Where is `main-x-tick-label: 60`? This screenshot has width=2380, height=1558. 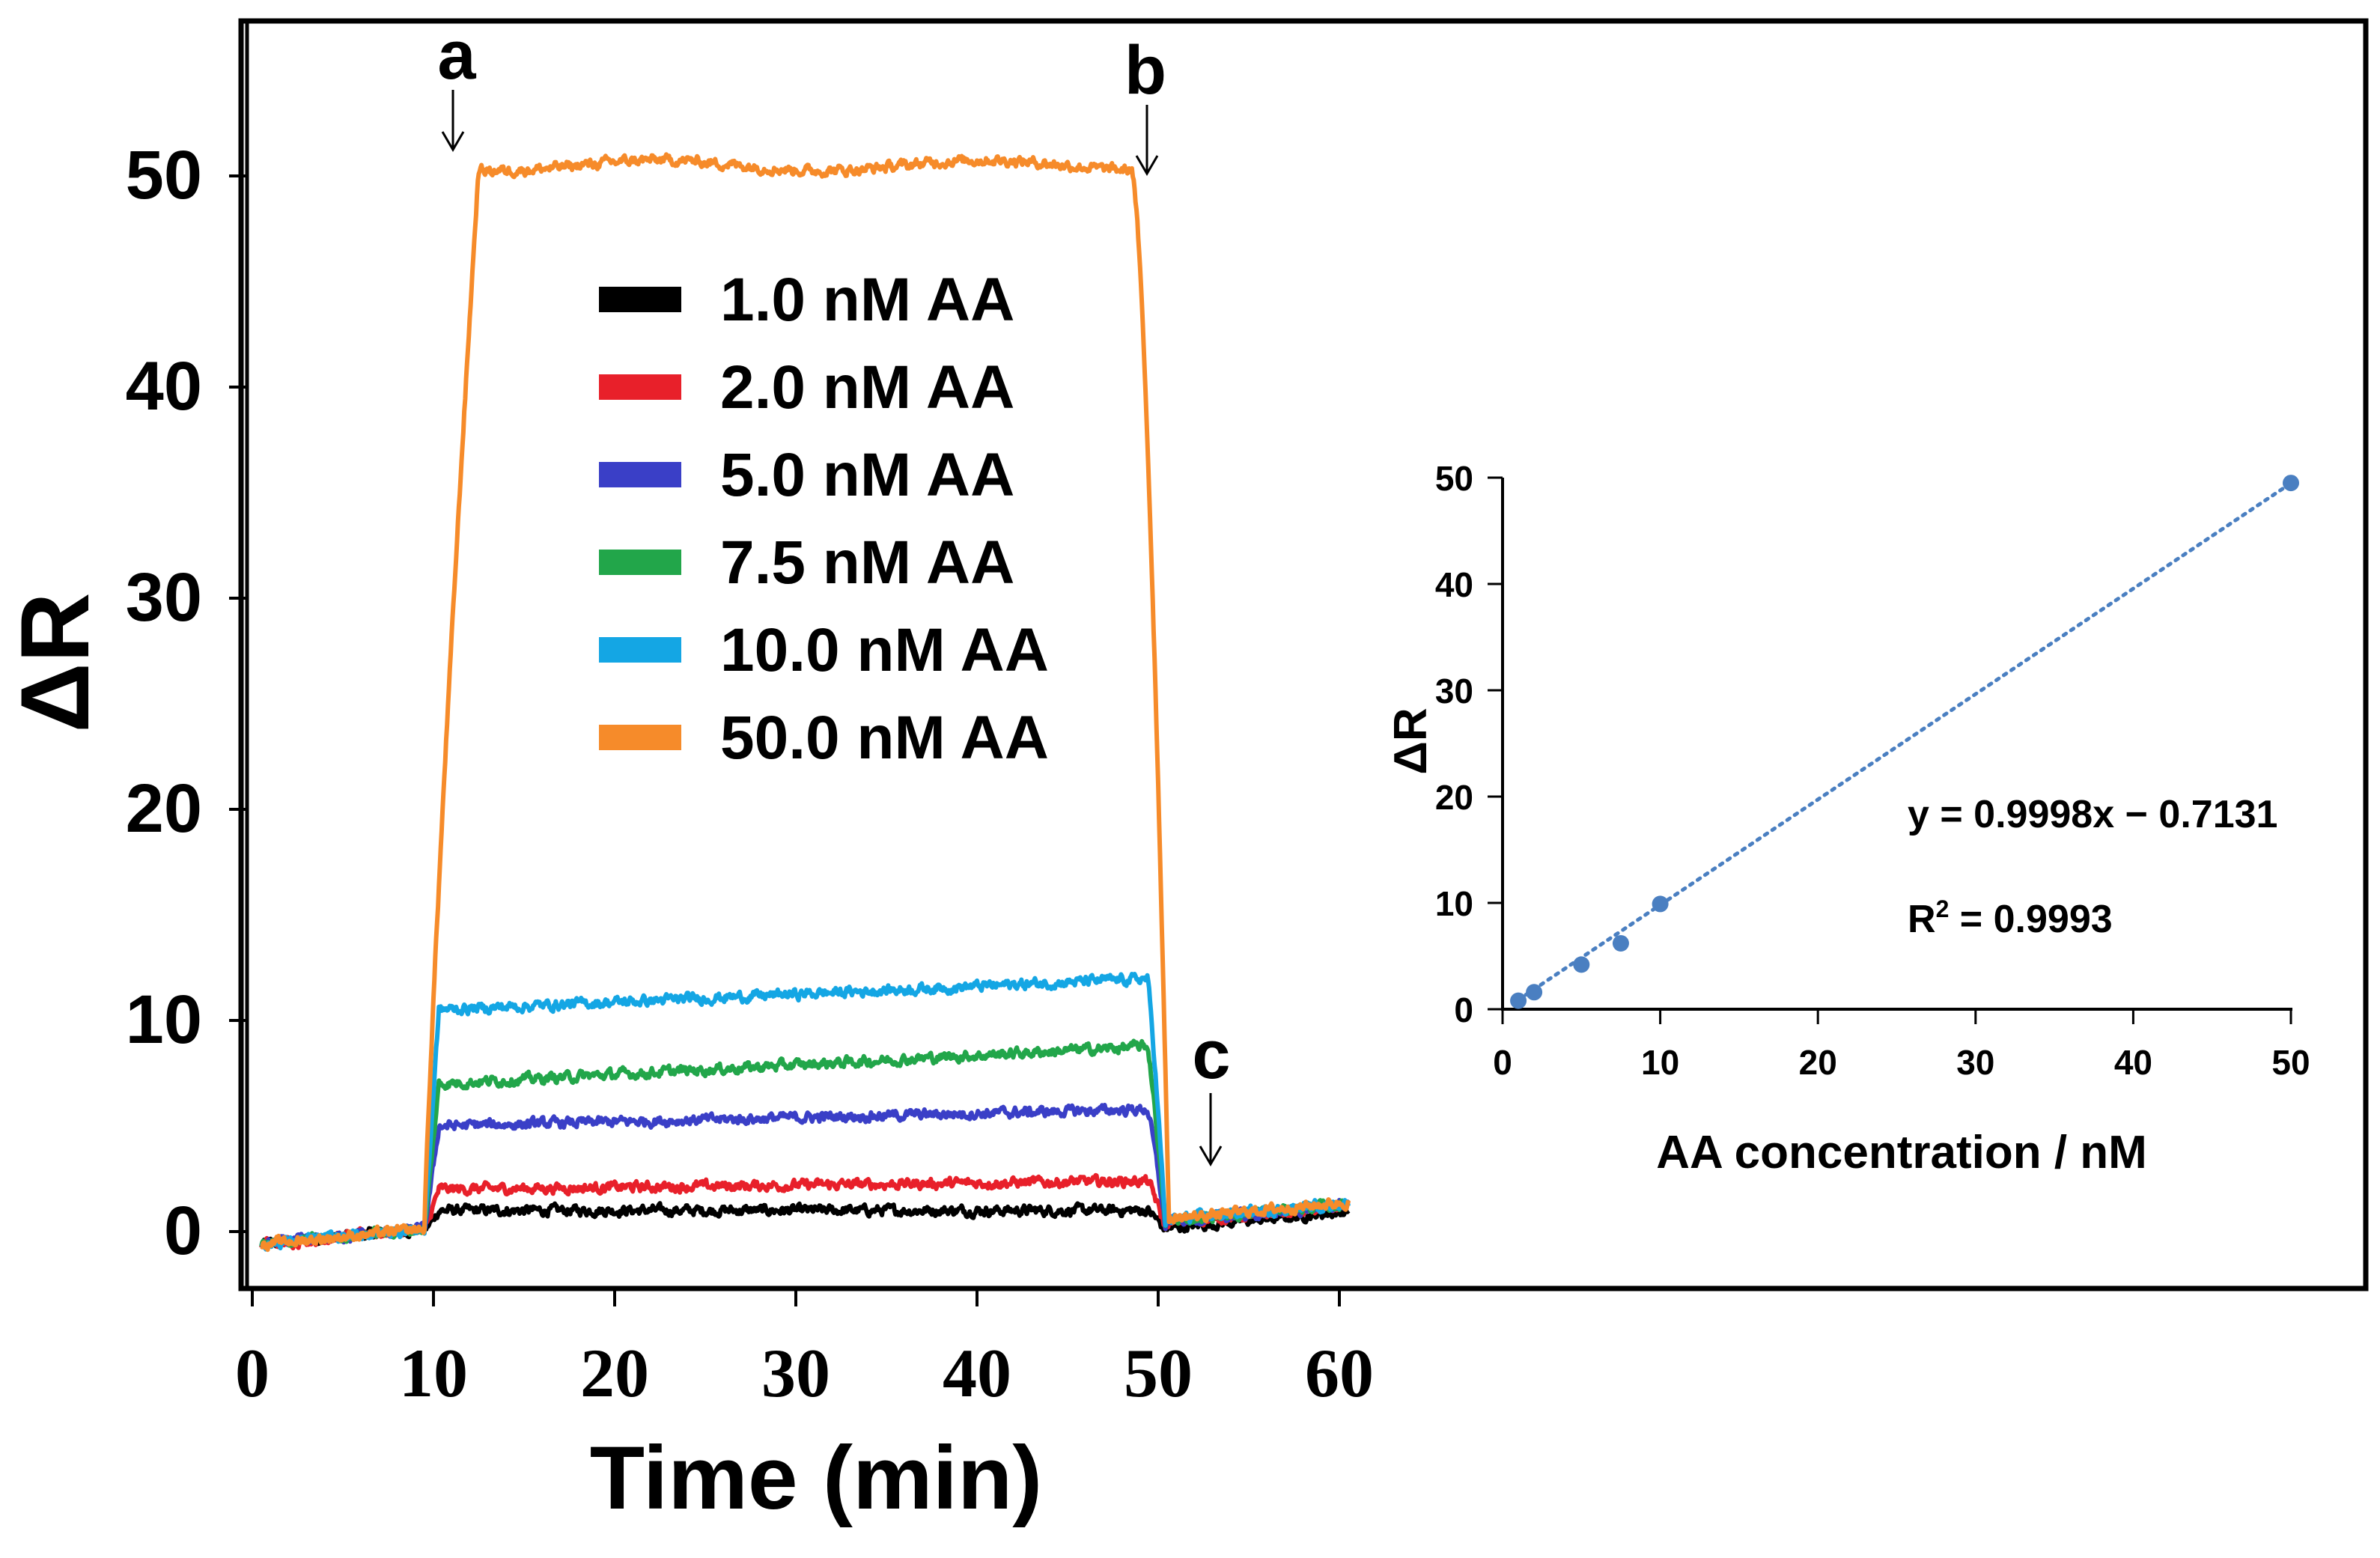 main-x-tick-label: 60 is located at coordinates (1339, 1373).